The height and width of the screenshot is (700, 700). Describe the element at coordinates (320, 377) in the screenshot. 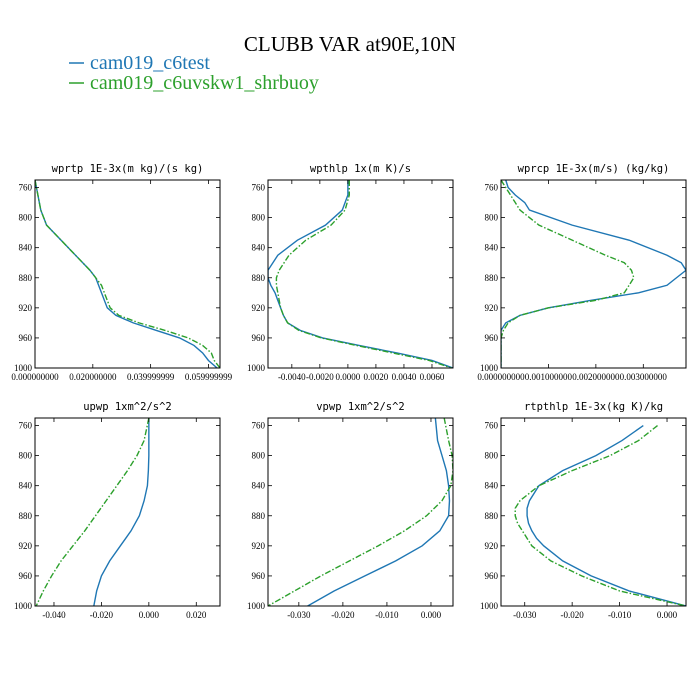

I see `x-tick-label: -0.0020` at that location.